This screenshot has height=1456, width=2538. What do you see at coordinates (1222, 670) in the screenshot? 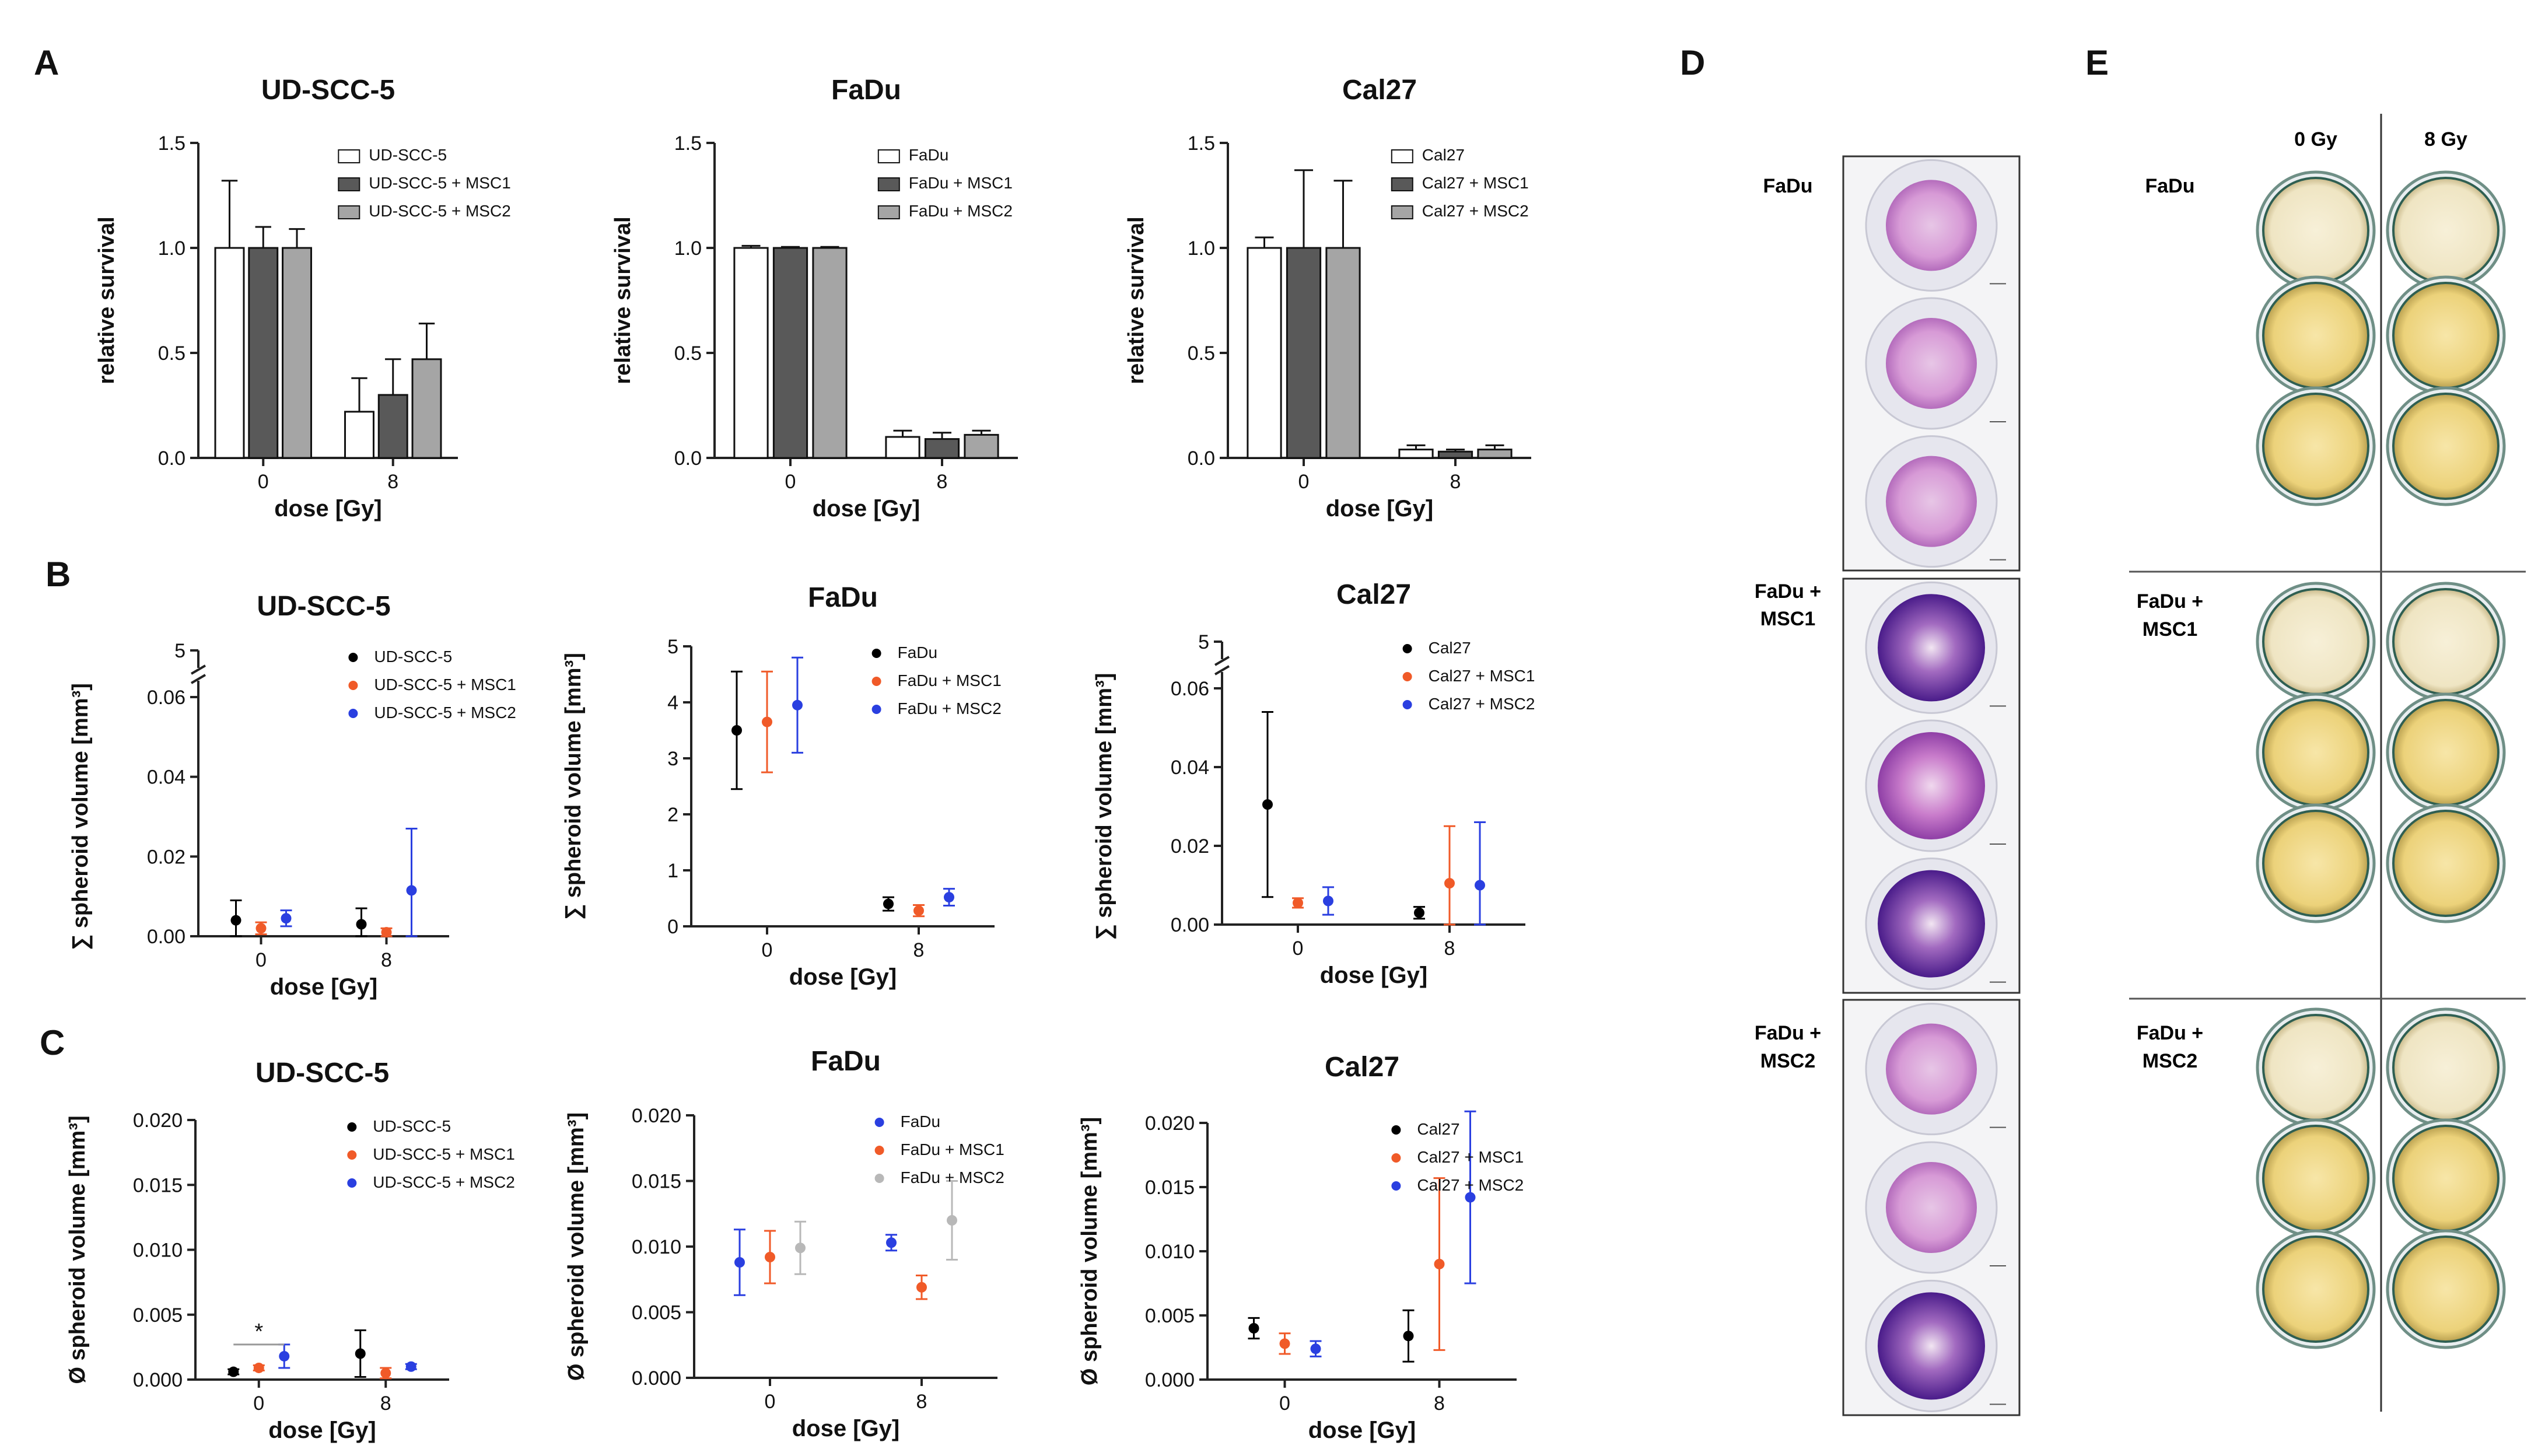
I see `y-axis-break-mark` at bounding box center [1222, 670].